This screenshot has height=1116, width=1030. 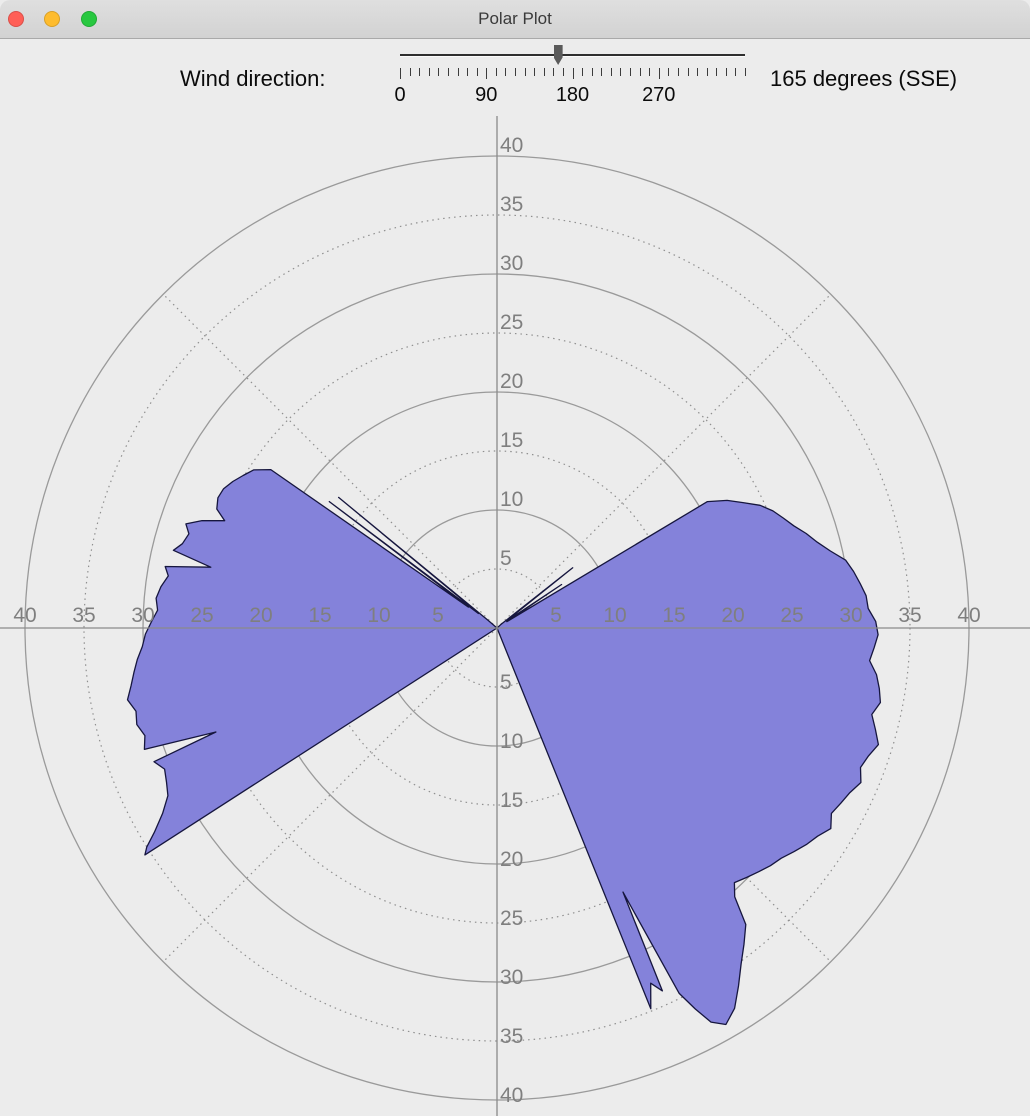 What do you see at coordinates (659, 95) in the screenshot?
I see `slider-tick-label: 270` at bounding box center [659, 95].